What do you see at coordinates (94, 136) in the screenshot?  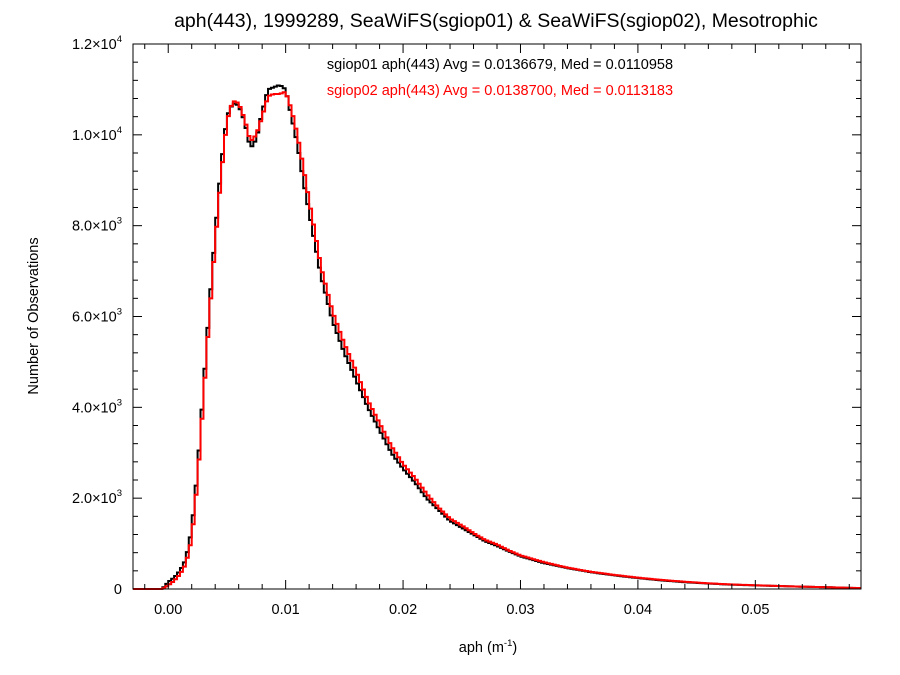 I see `y-tick-mantissa: 1.0×10` at bounding box center [94, 136].